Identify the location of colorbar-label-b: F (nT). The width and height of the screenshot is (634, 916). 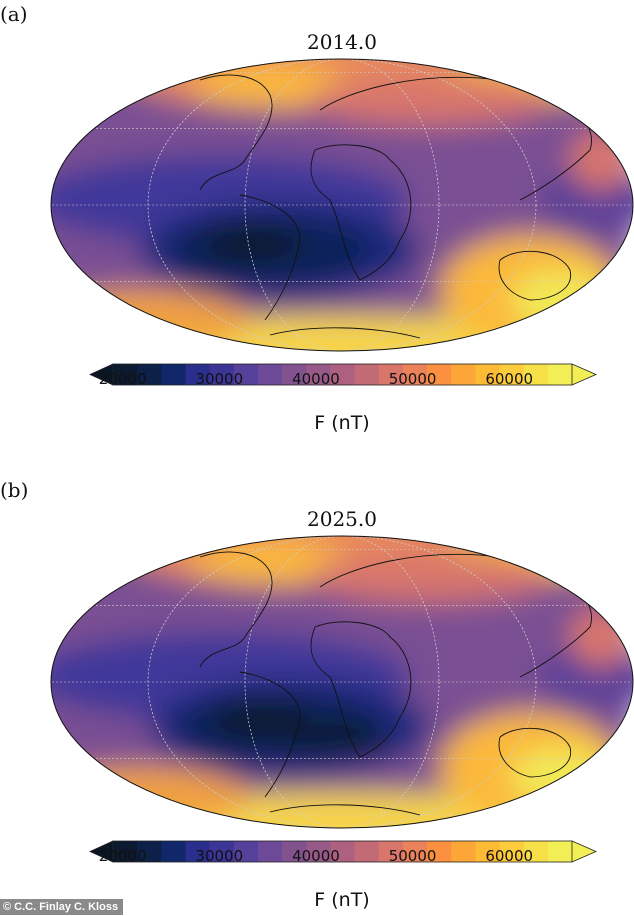
(342, 900).